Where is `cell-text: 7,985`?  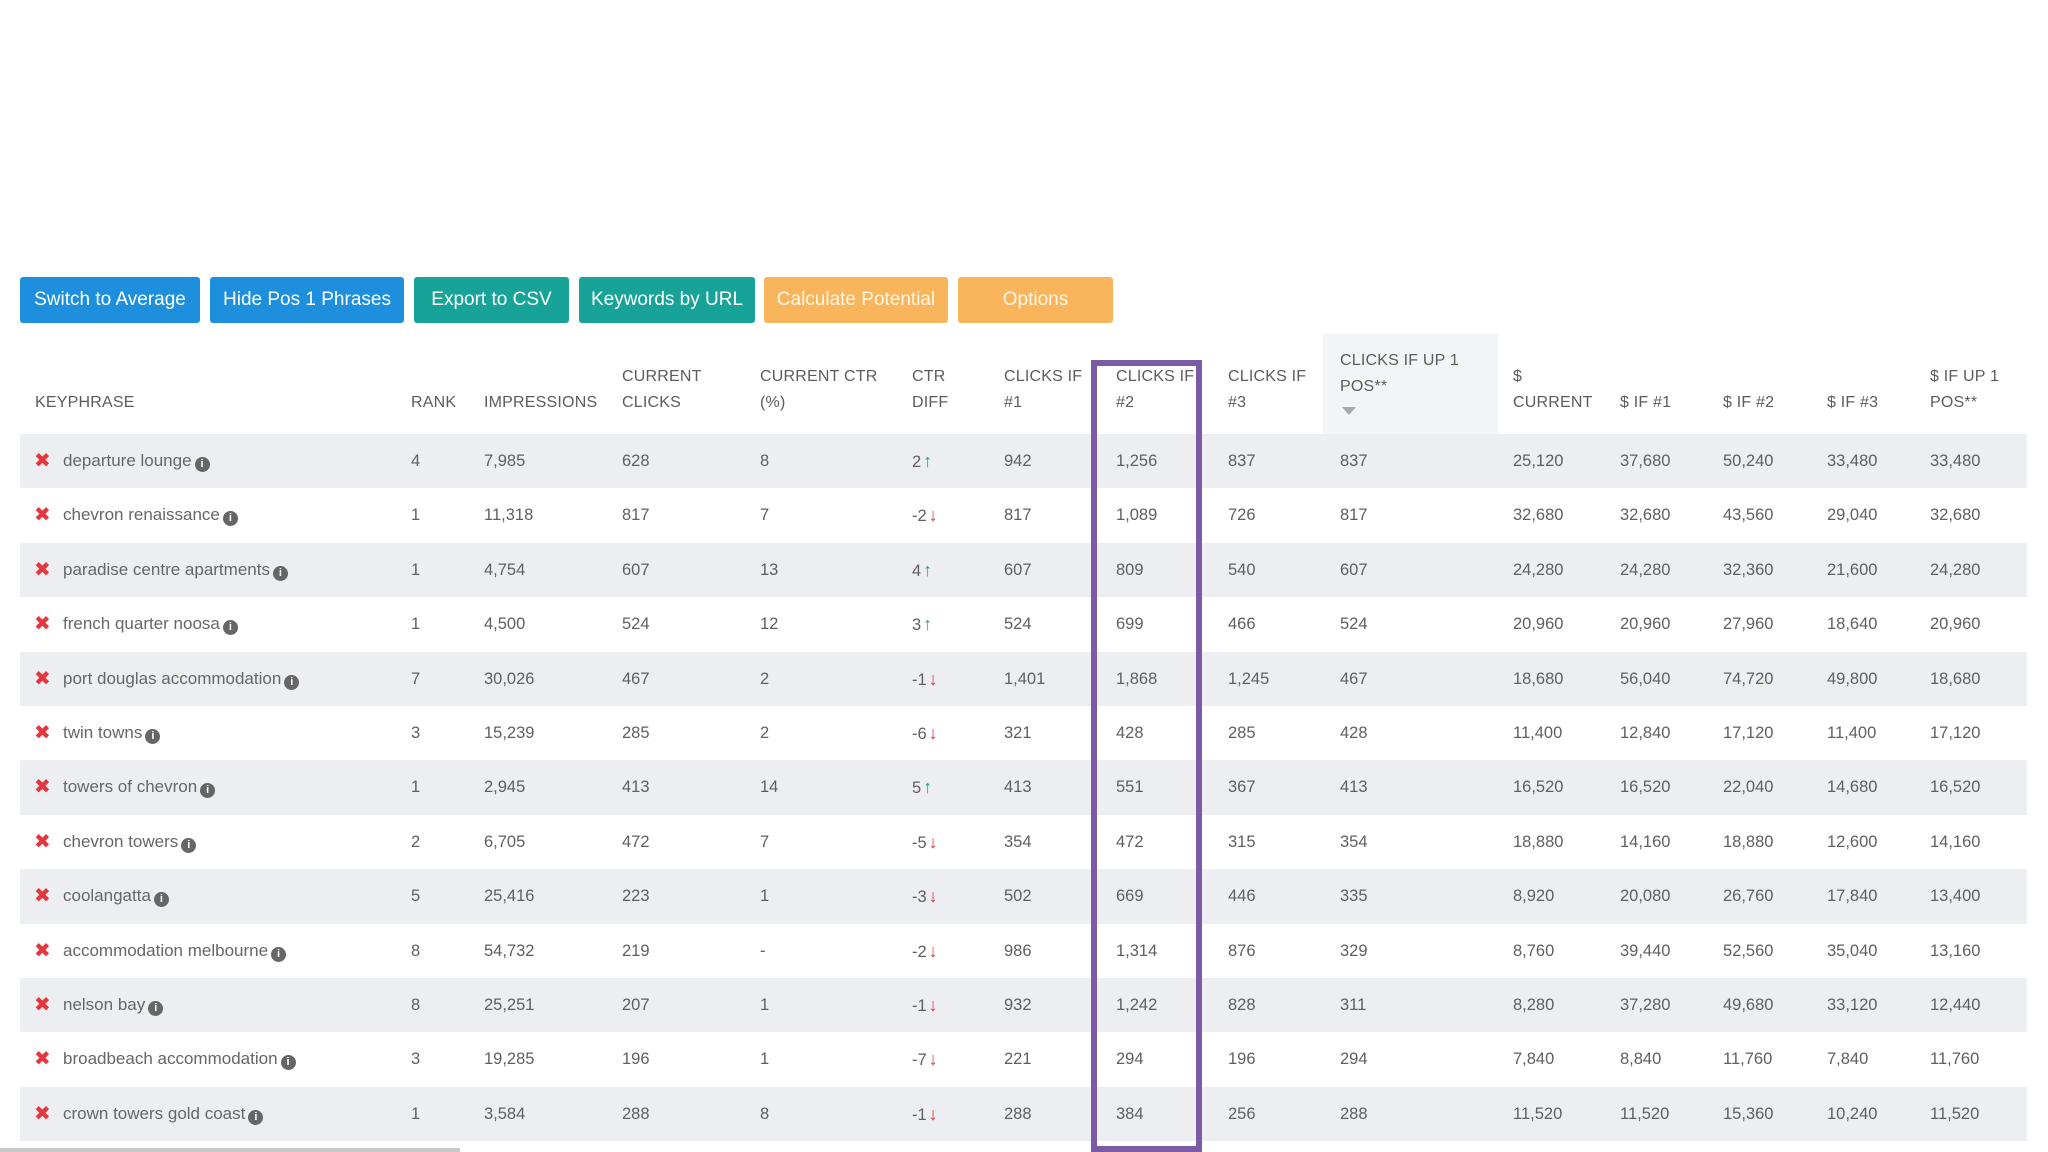
cell-text: 7,985 is located at coordinates (505, 461).